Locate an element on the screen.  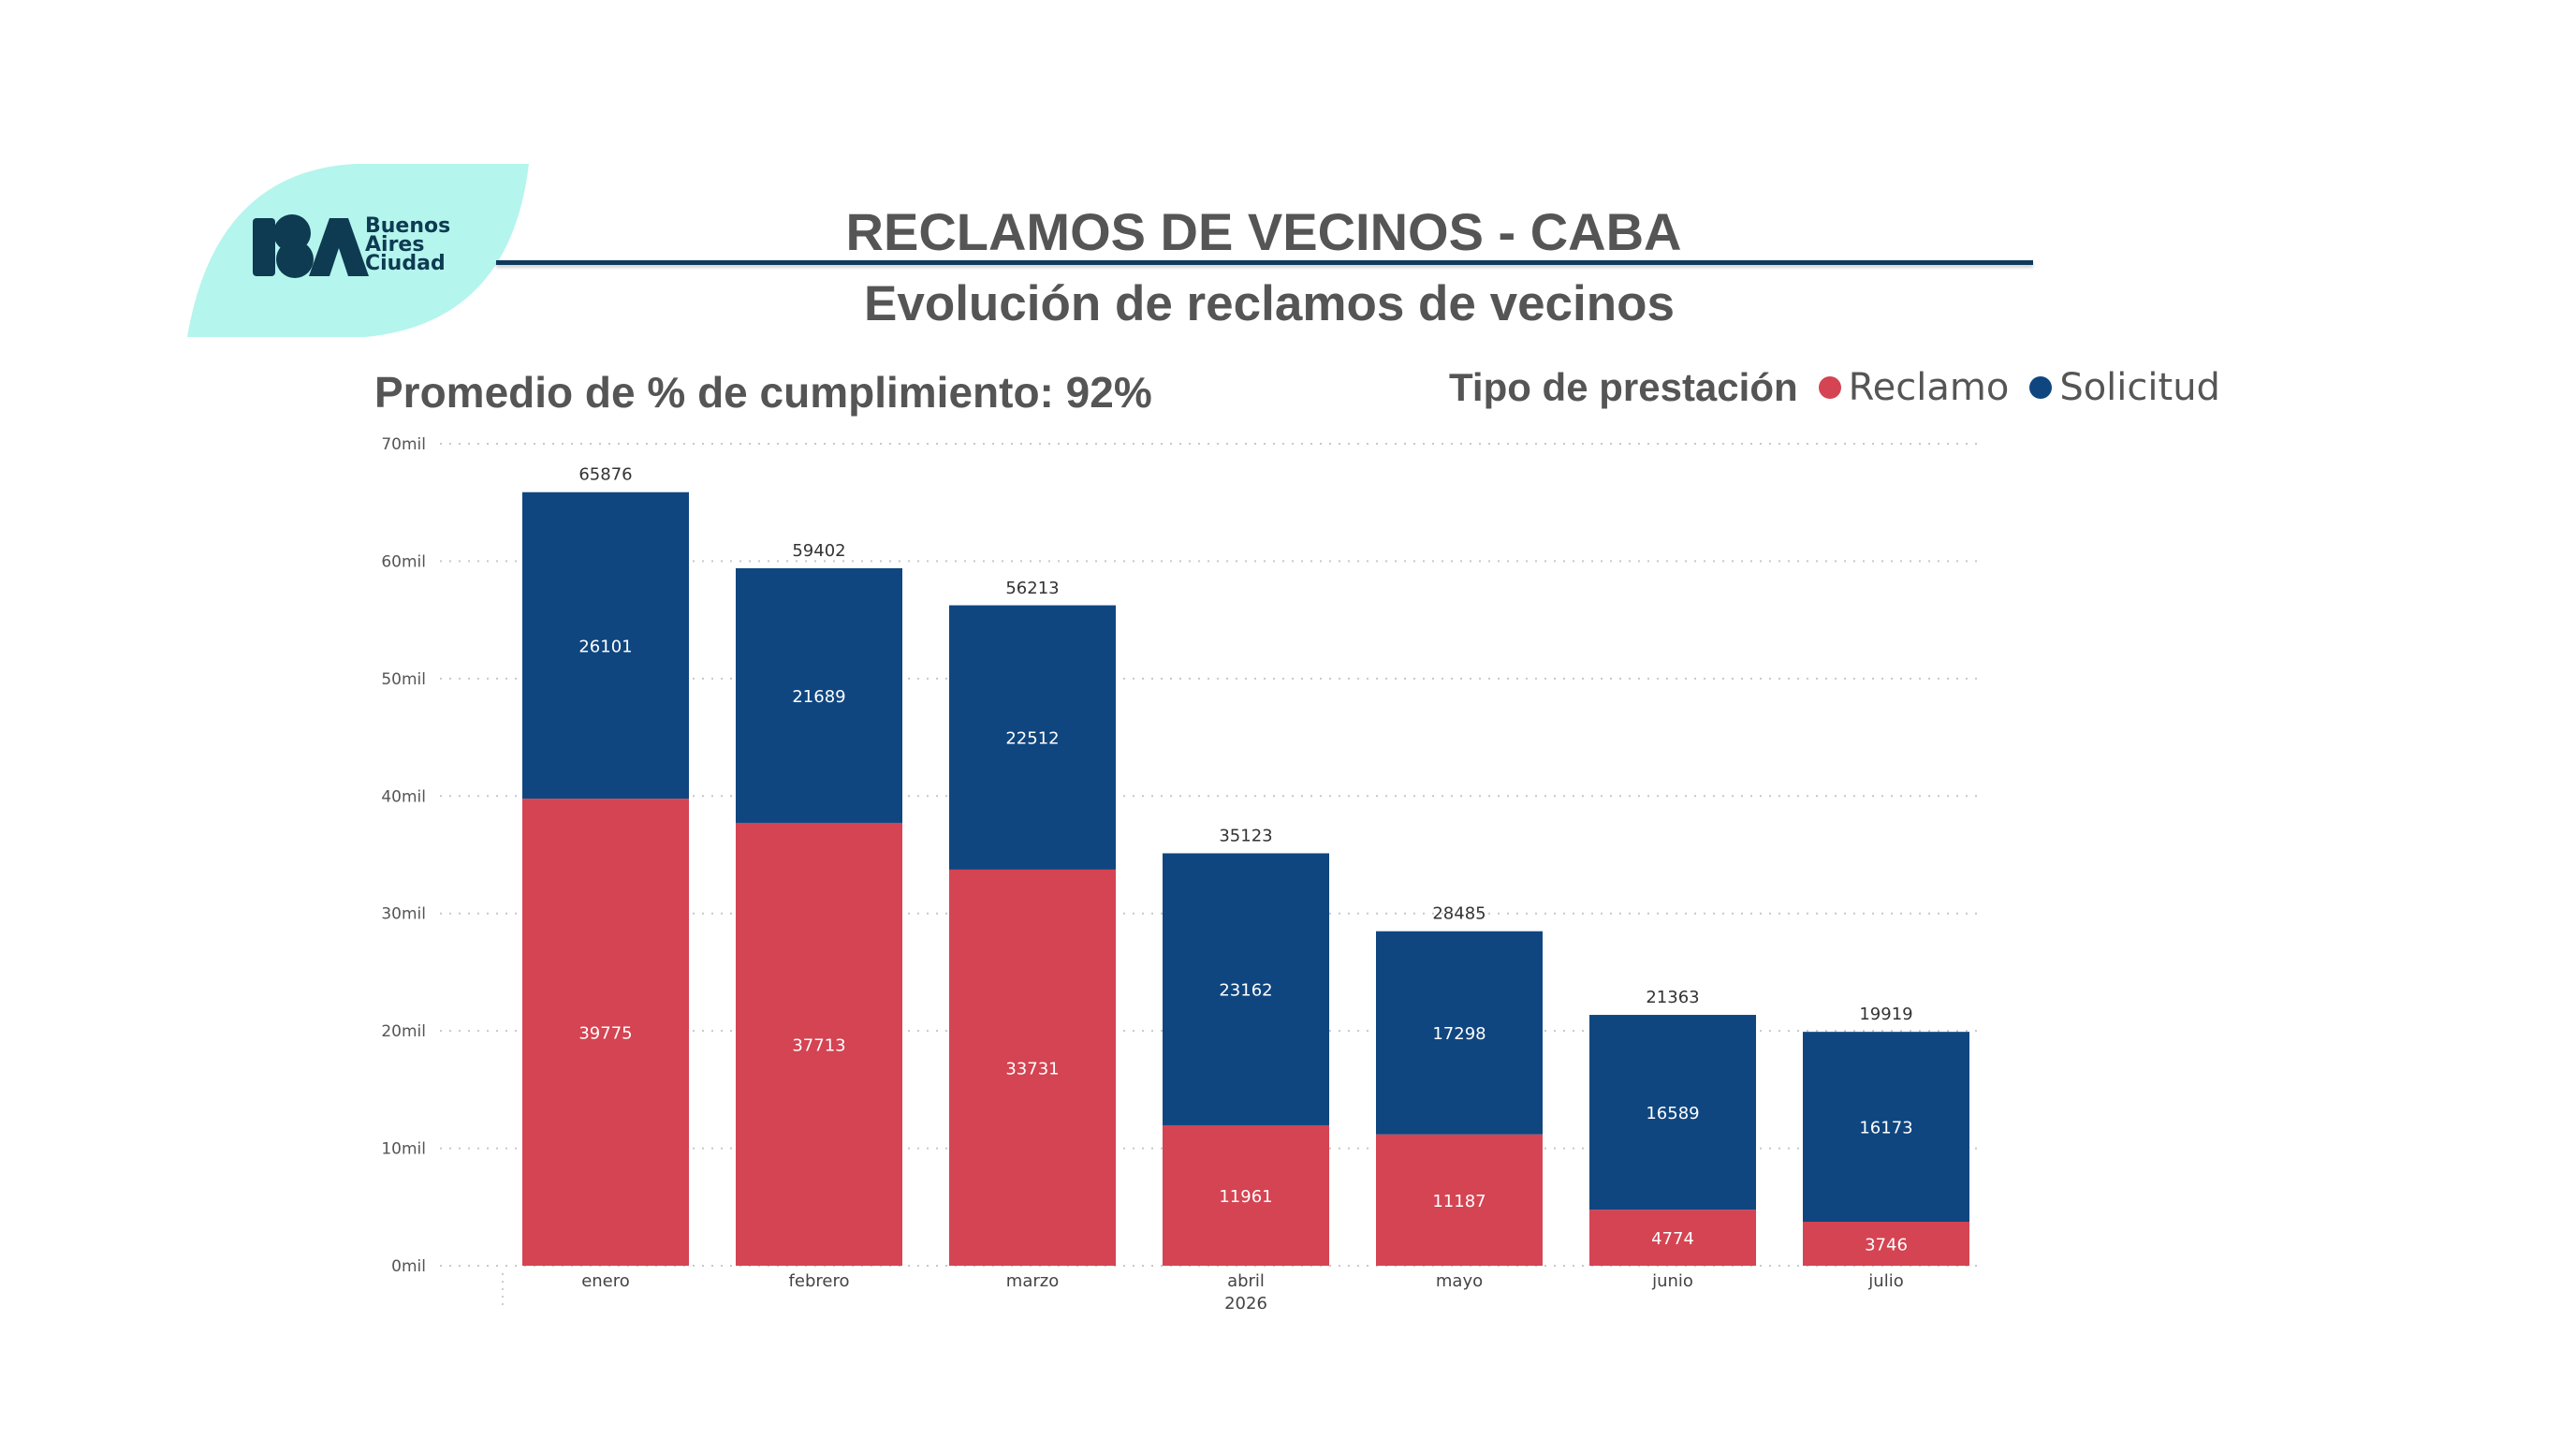
legend-label-solicitud: Solicitud is located at coordinates (2139, 387).